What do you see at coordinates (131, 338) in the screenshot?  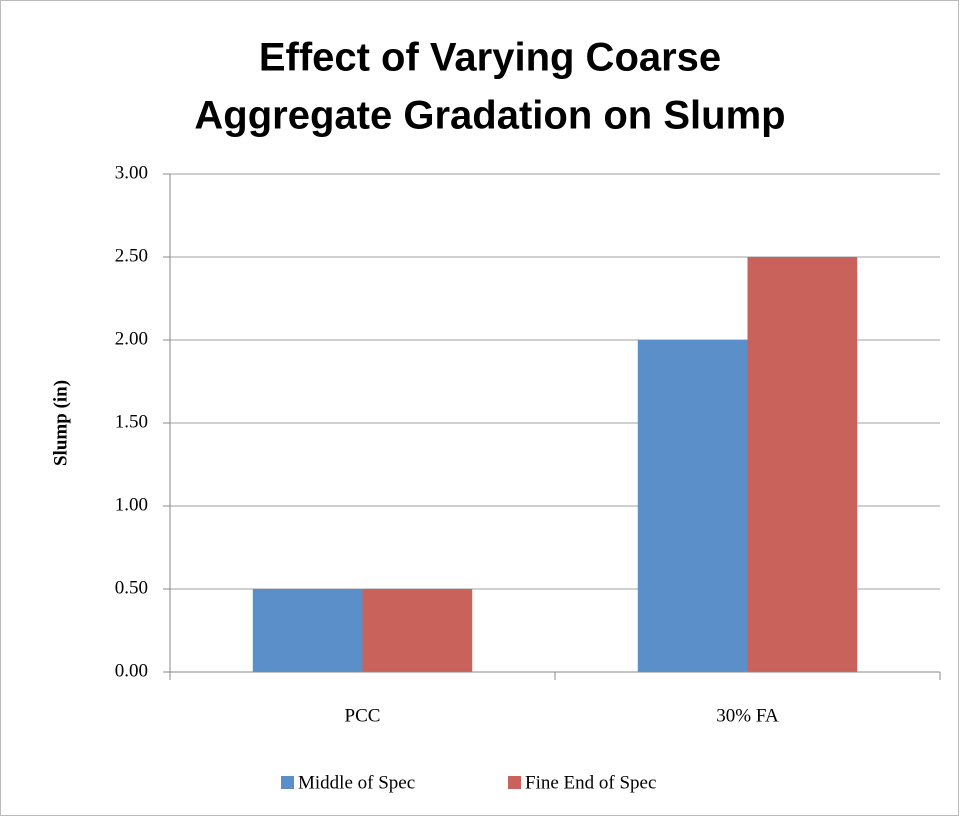 I see `y-tick-label: 2.00` at bounding box center [131, 338].